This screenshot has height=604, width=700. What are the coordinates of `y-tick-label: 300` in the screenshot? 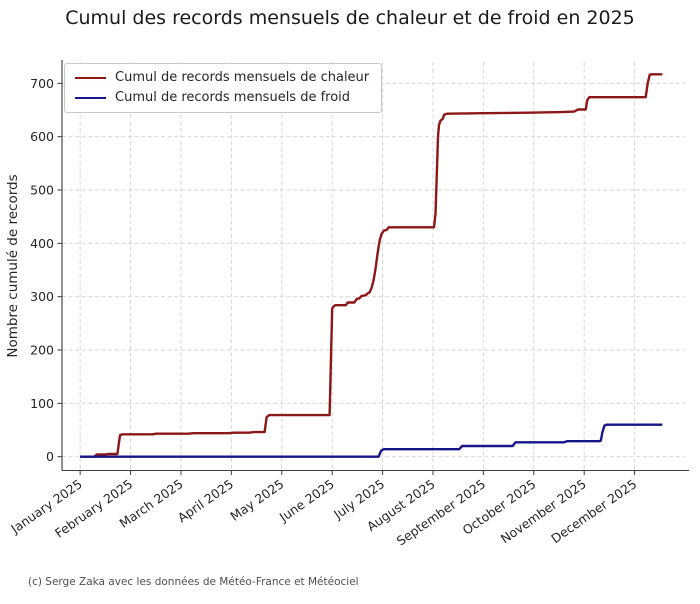 It's located at (42, 296).